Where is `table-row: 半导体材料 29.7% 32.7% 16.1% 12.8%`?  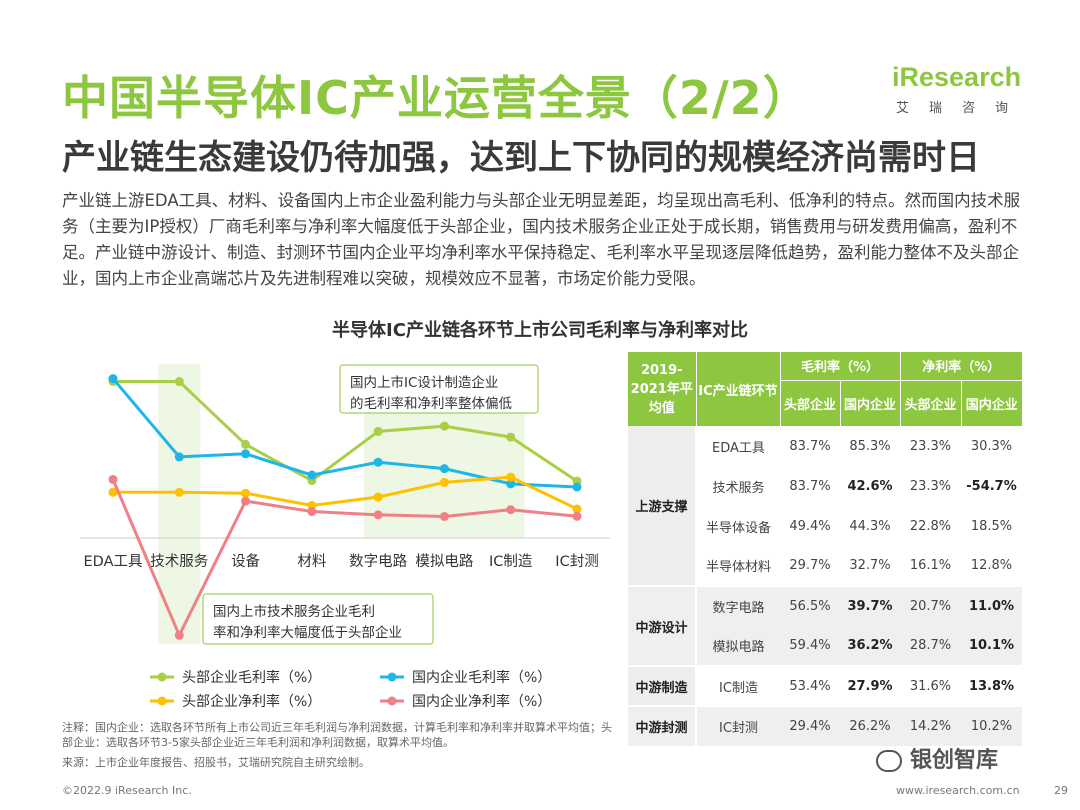 table-row: 半导体材料 29.7% 32.7% 16.1% 12.8% is located at coordinates (825, 566).